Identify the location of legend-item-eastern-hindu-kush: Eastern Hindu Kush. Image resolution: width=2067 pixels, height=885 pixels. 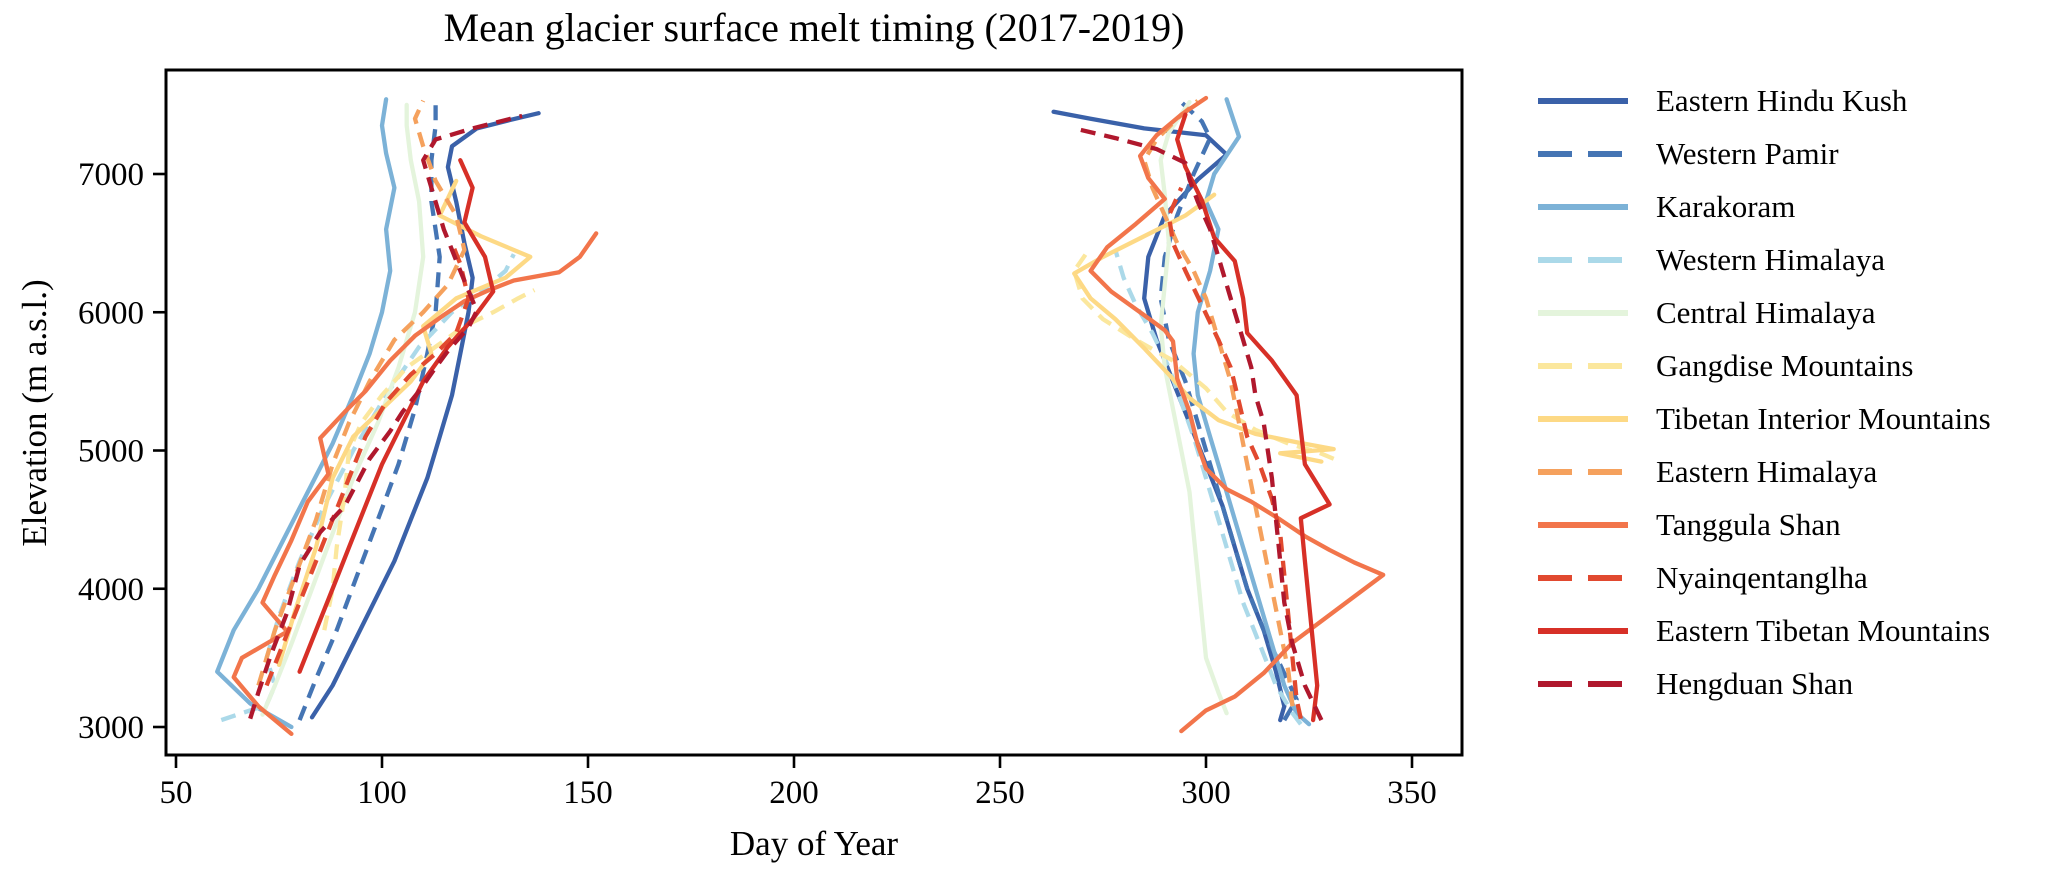
(1764, 100).